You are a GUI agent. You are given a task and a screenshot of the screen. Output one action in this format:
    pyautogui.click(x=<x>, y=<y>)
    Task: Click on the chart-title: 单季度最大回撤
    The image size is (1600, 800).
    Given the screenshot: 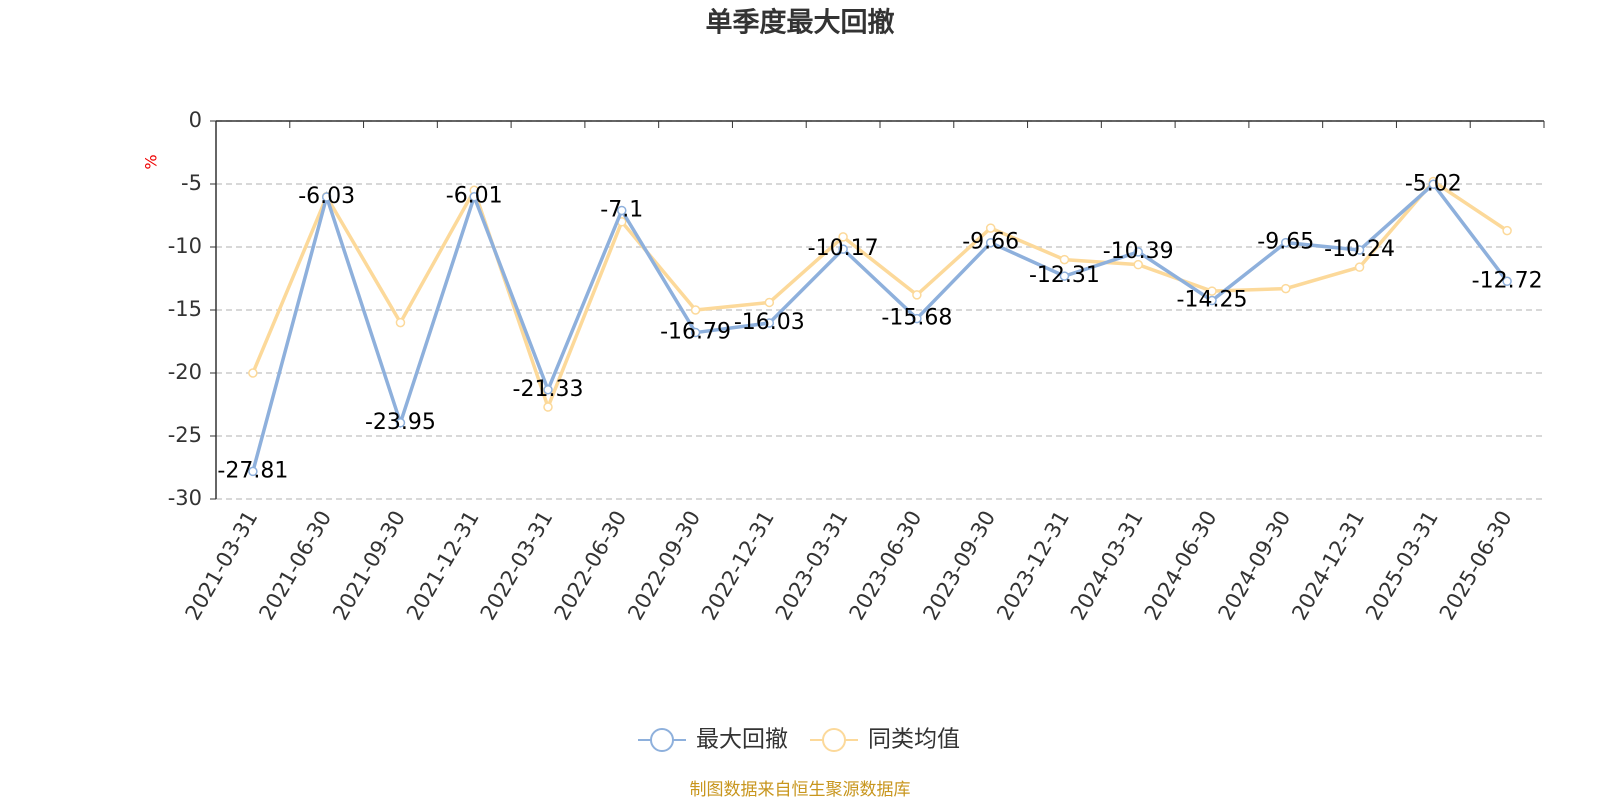 What is the action you would take?
    pyautogui.click(x=800, y=23)
    